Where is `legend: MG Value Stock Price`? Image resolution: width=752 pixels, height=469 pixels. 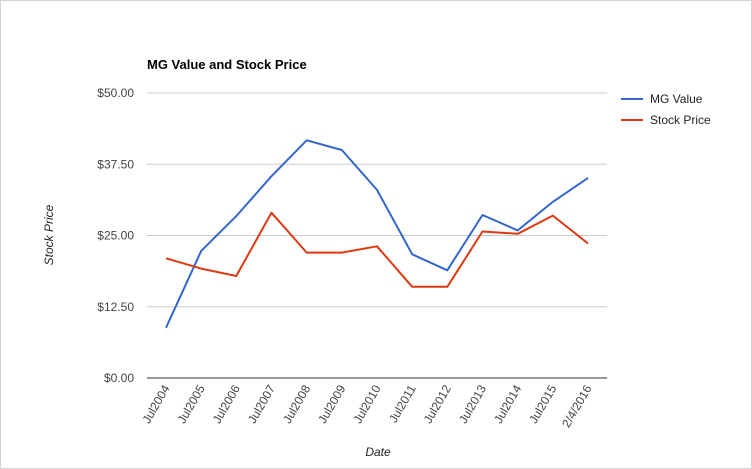 legend: MG Value Stock Price is located at coordinates (666, 109).